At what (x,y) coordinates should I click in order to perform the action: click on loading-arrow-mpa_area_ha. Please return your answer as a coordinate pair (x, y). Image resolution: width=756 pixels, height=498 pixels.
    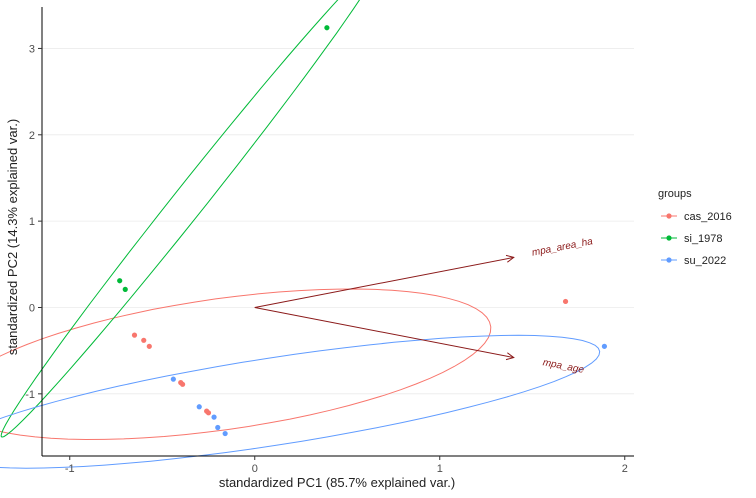
    Looking at the image, I should click on (384, 282).